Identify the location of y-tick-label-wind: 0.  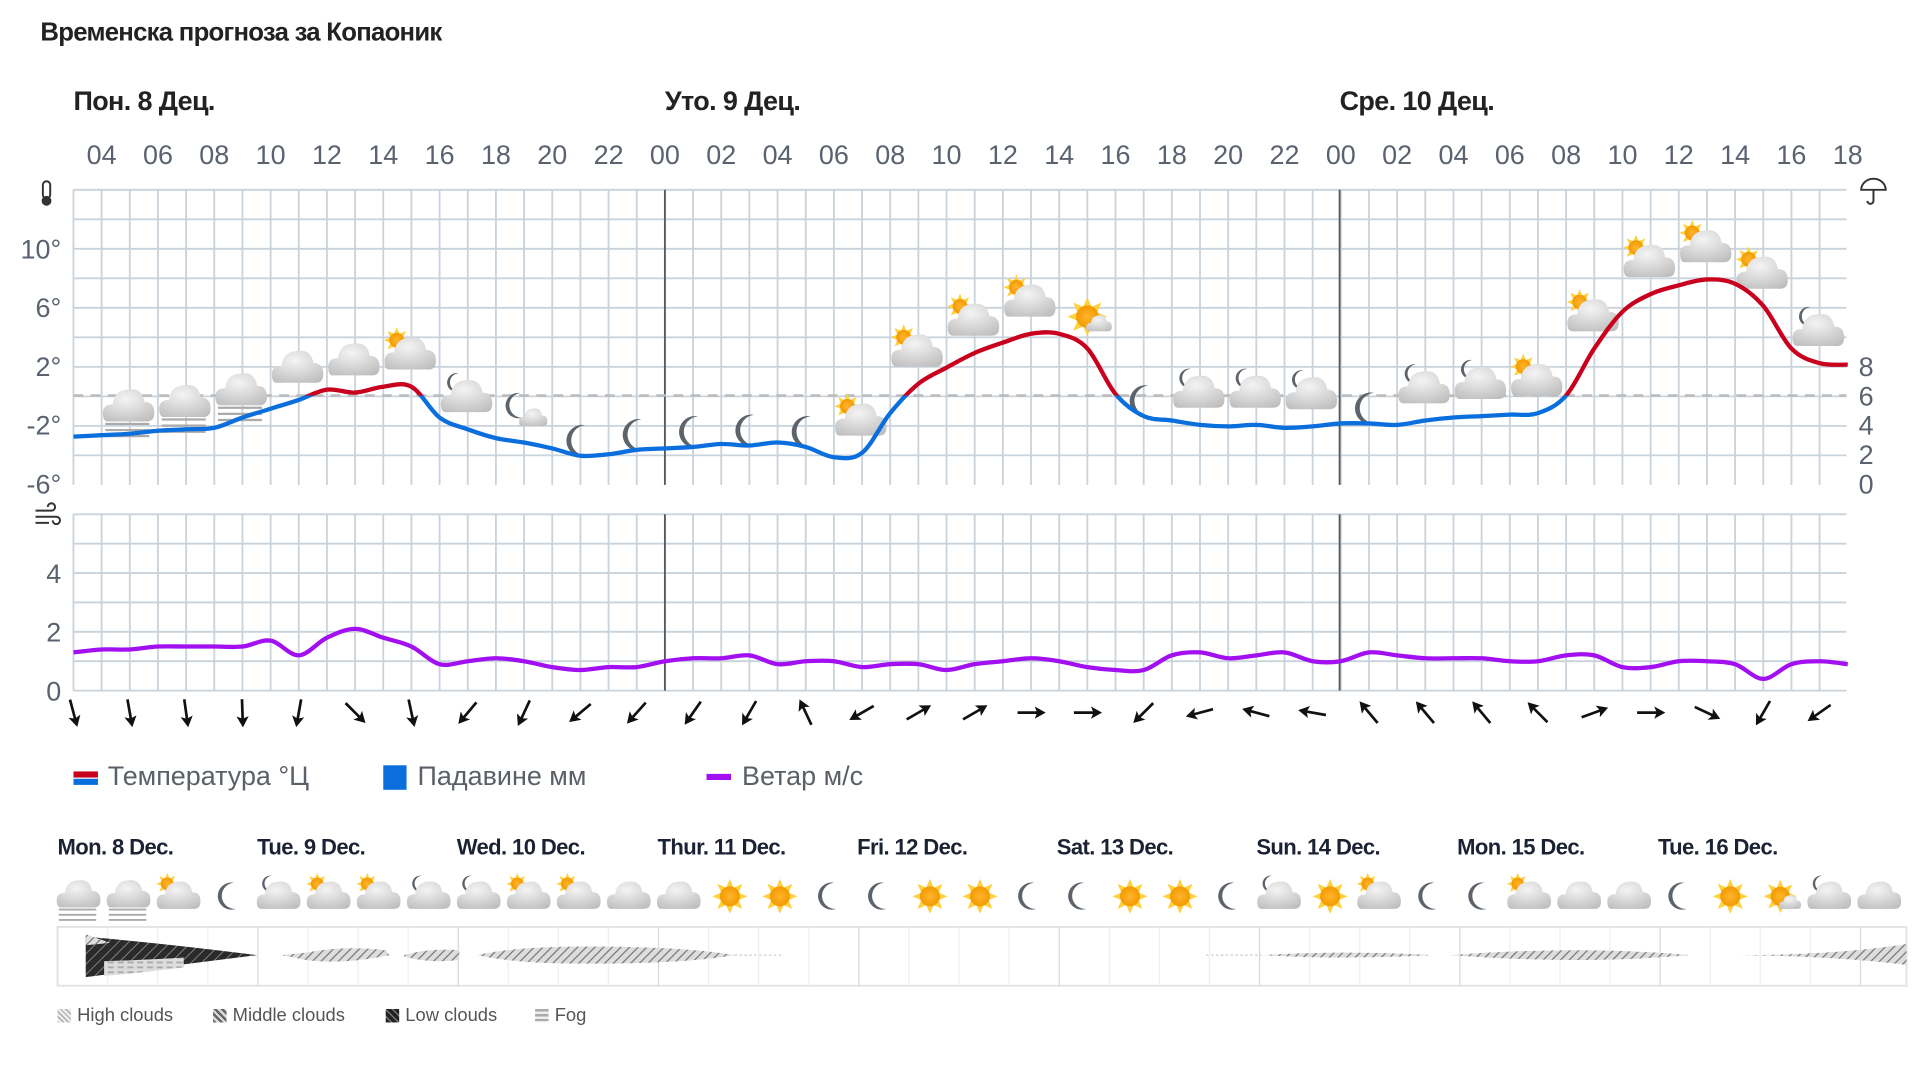
(53, 691).